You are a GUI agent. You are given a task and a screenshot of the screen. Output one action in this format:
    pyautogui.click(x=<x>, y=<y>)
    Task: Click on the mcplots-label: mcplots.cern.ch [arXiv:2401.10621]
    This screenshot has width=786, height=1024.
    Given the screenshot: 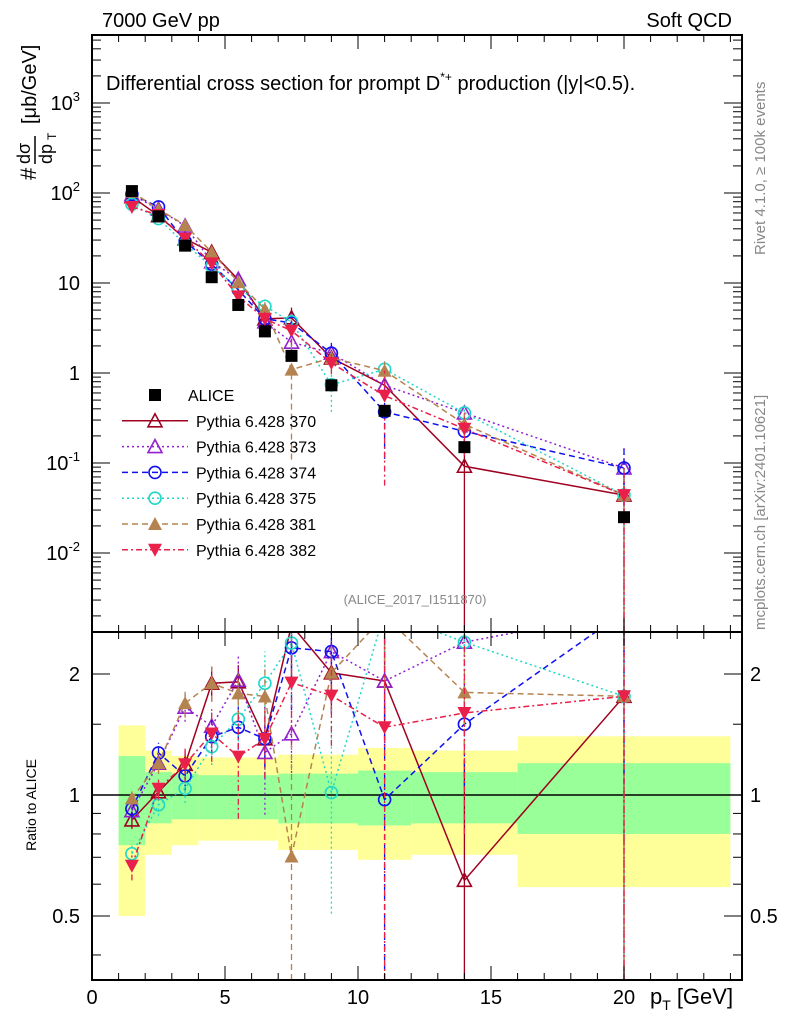 What is the action you would take?
    pyautogui.click(x=760, y=512)
    